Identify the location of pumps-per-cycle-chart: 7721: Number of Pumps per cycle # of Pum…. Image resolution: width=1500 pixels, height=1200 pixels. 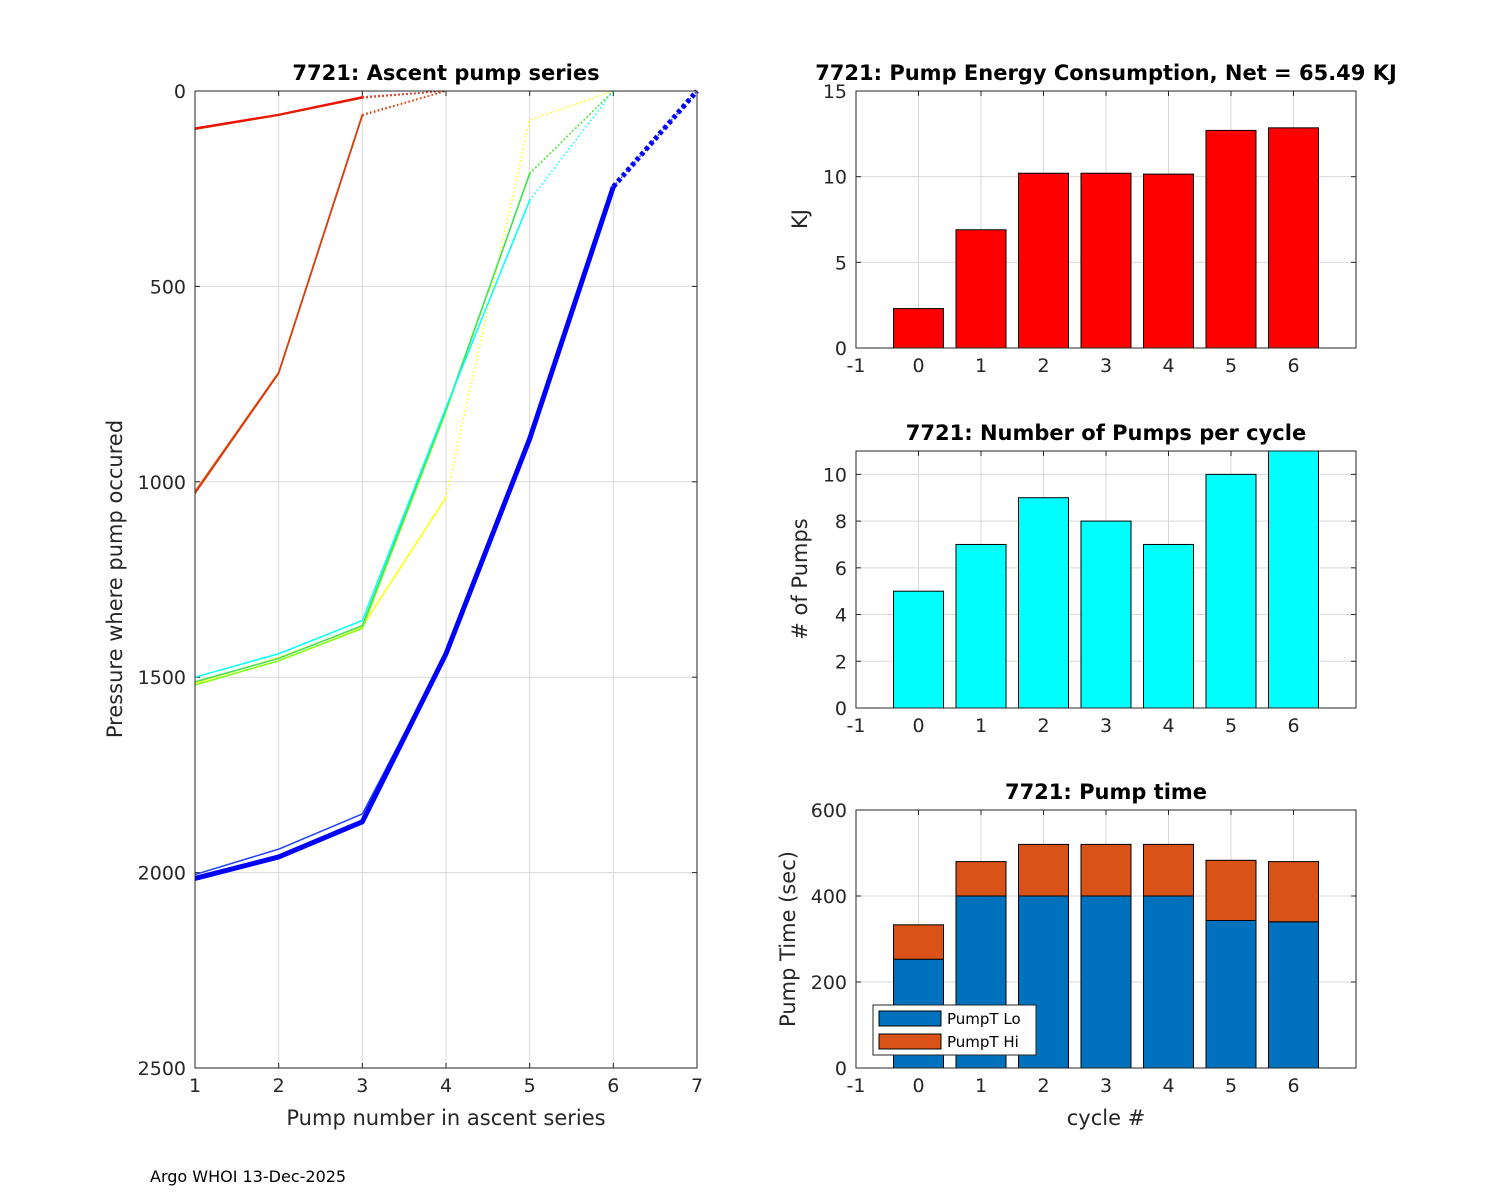
(1072, 579).